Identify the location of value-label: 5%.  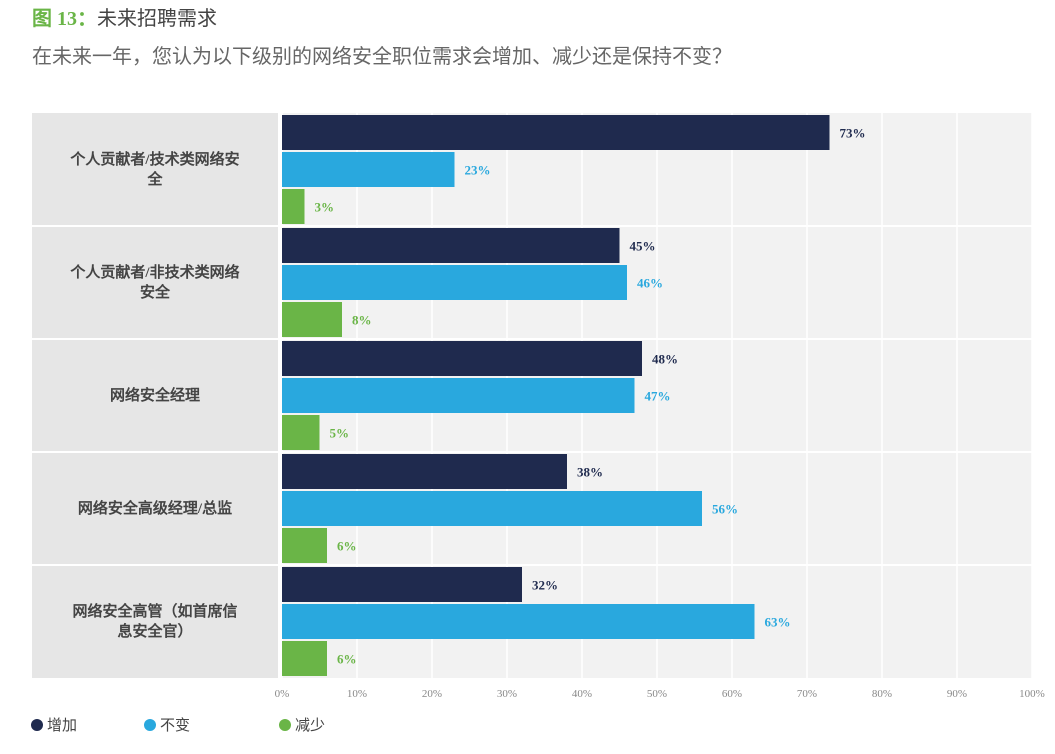
(340, 433).